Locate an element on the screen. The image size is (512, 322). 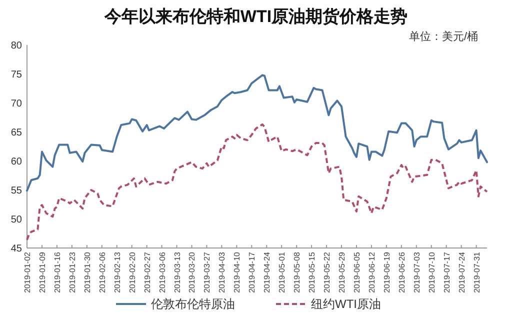
x-tick-label: 2019-07-17 is located at coordinates (447, 272).